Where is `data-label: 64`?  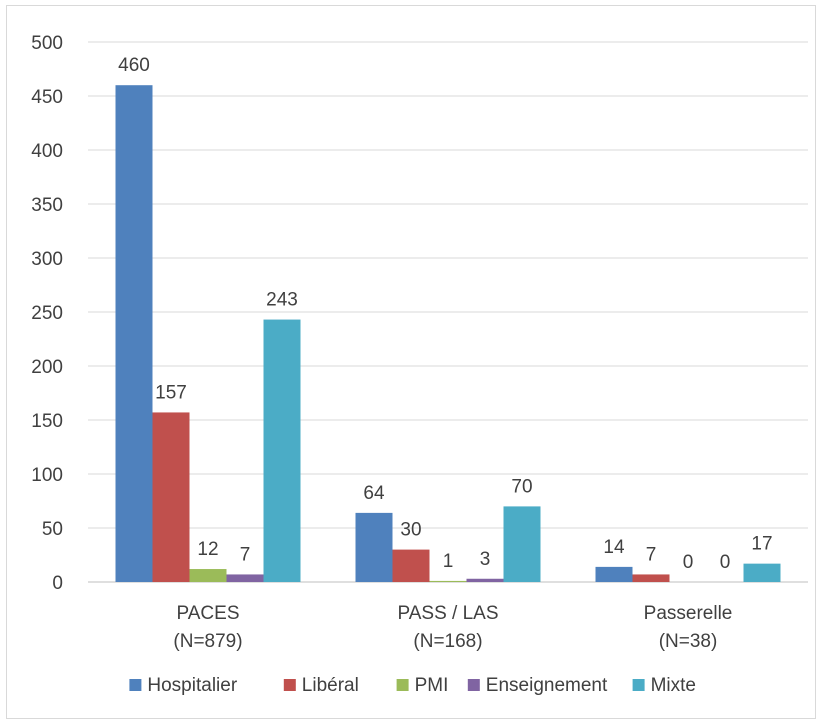
data-label: 64 is located at coordinates (374, 493).